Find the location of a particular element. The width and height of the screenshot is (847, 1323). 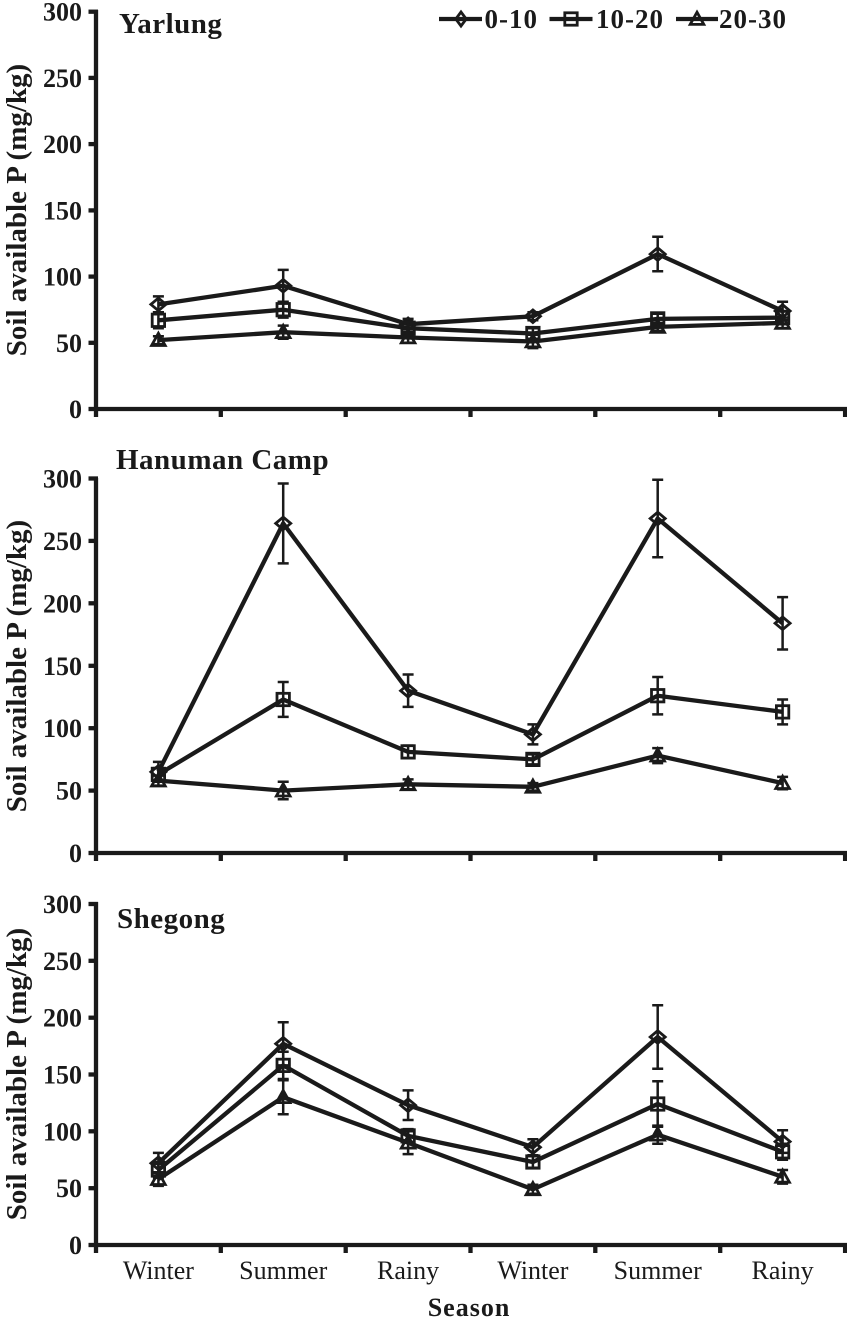

svg-text: 20-30 is located at coordinates (753, 19).